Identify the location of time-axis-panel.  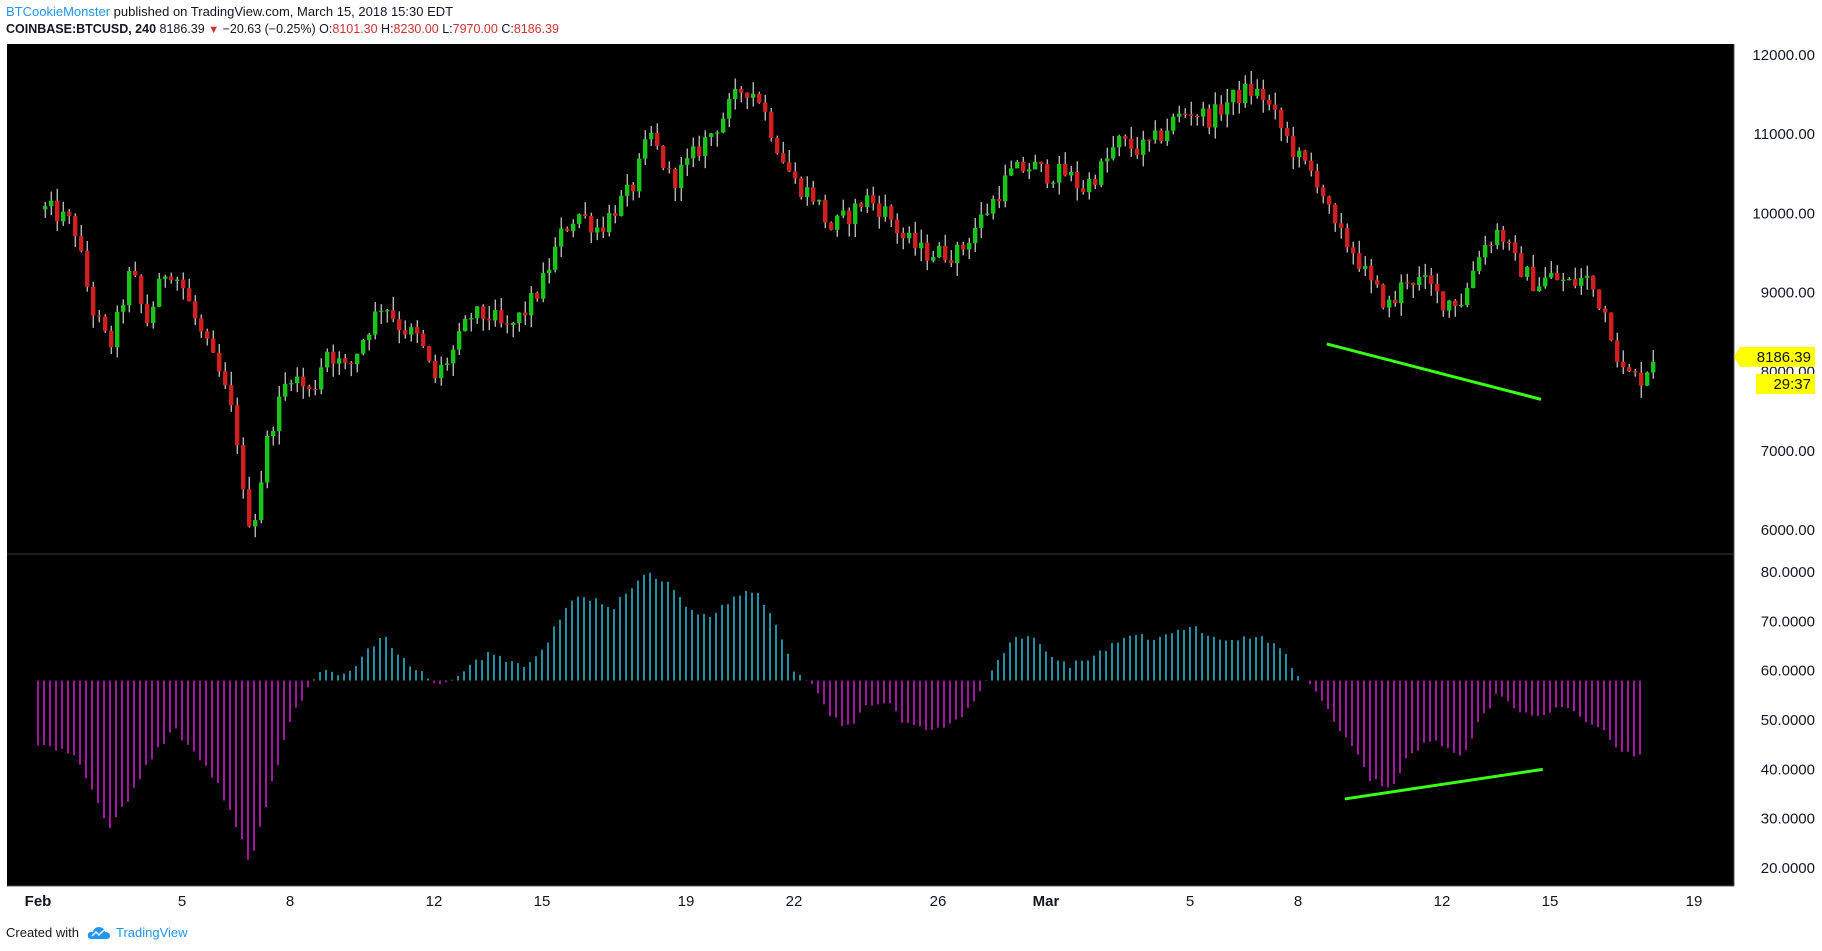
(870, 898).